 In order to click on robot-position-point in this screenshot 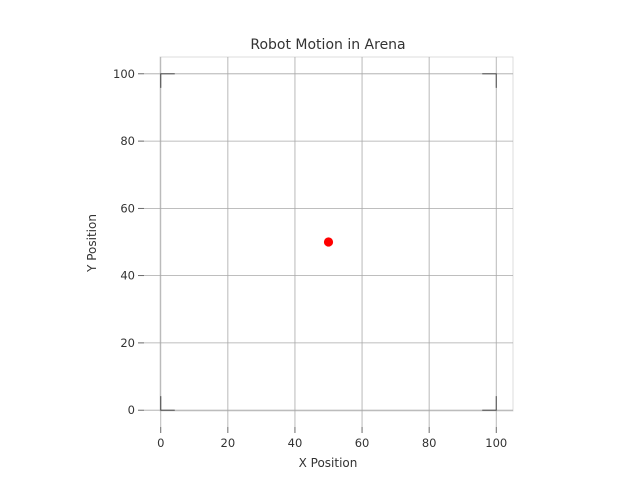, I will do `click(328, 242)`.